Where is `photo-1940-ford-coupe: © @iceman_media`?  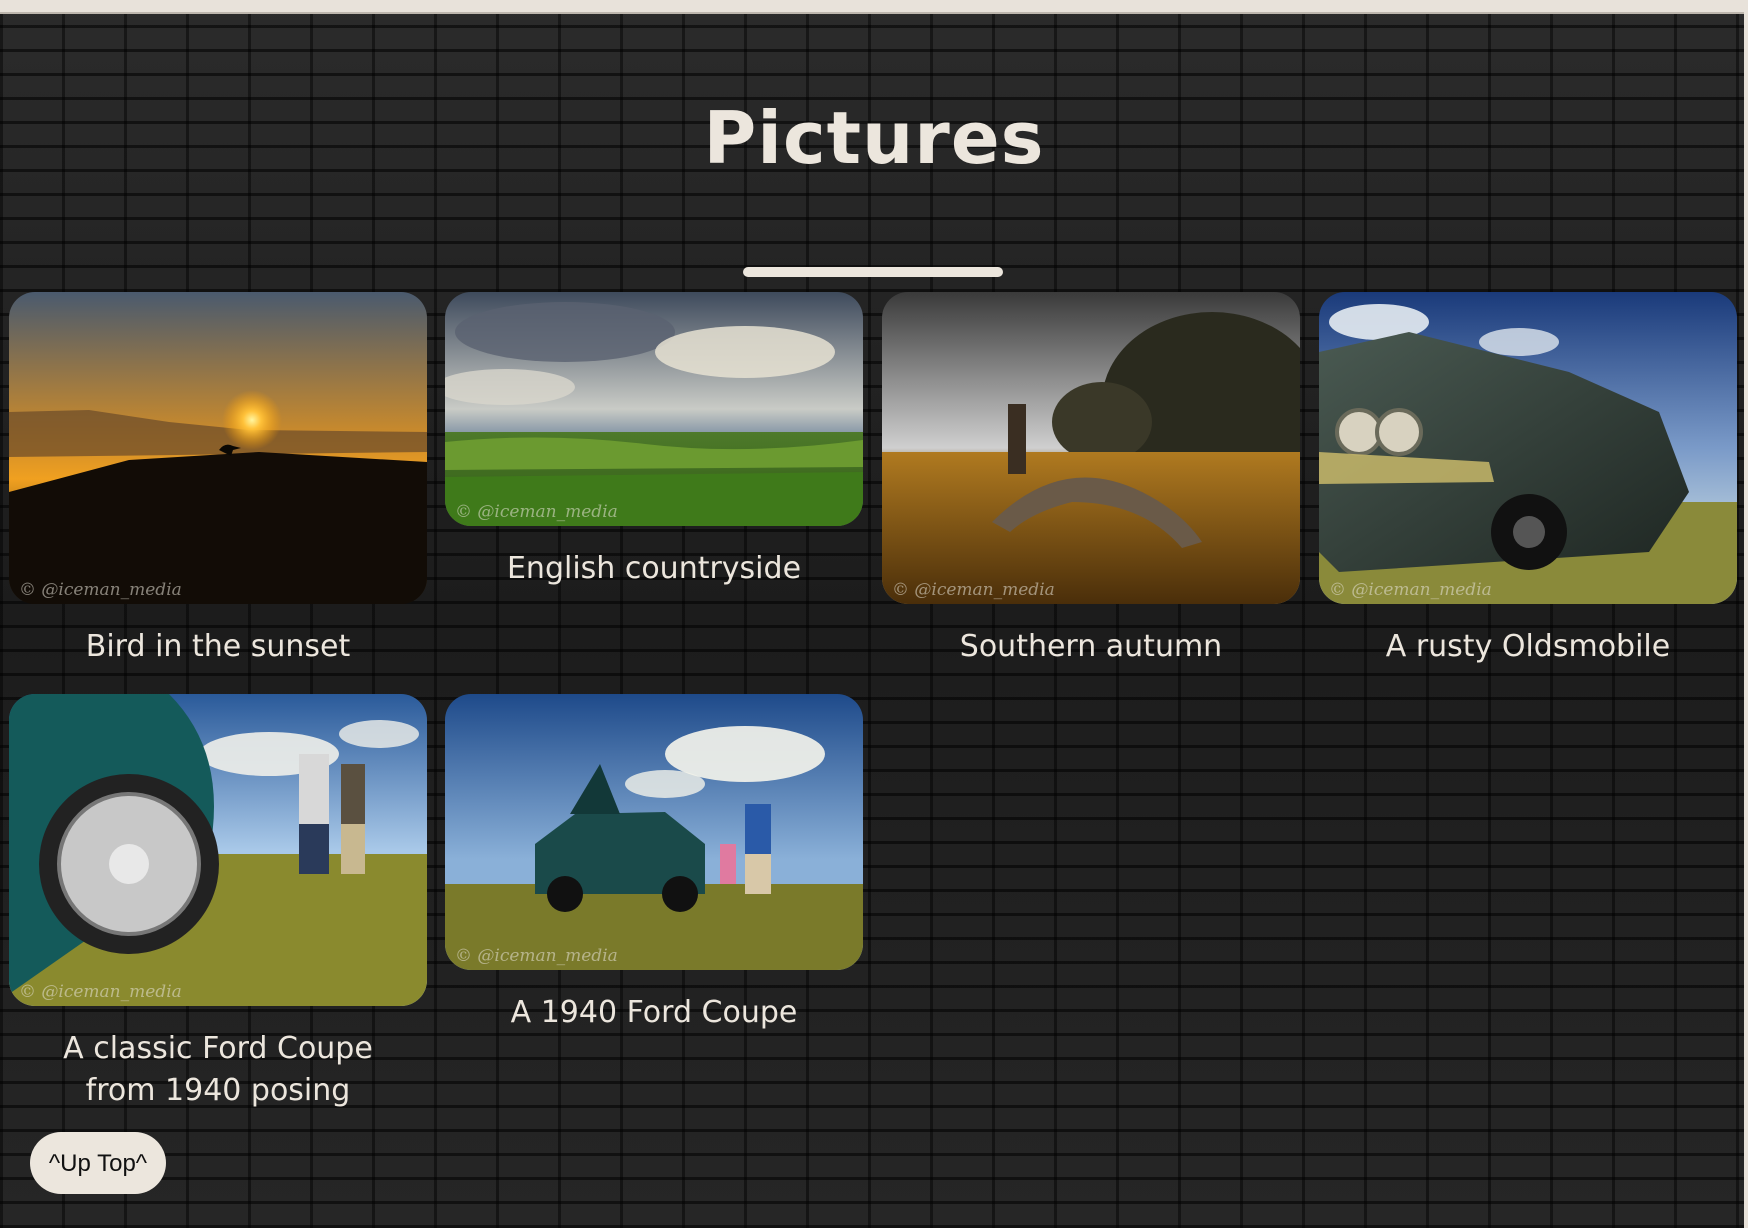 photo-1940-ford-coupe: © @iceman_media is located at coordinates (654, 832).